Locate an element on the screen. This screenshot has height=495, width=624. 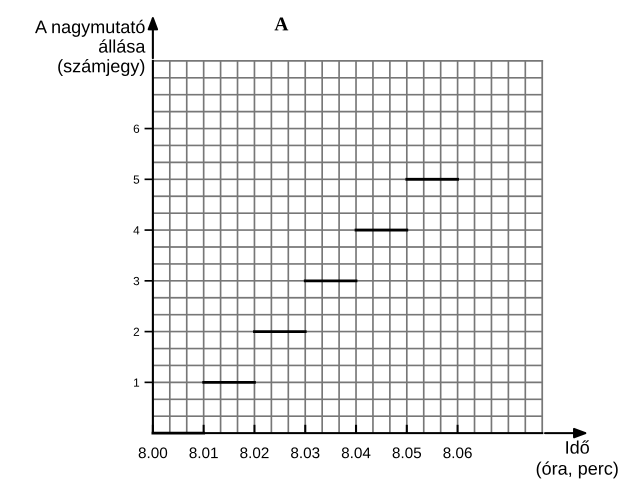
x-tick-label: 8.01 is located at coordinates (203, 452).